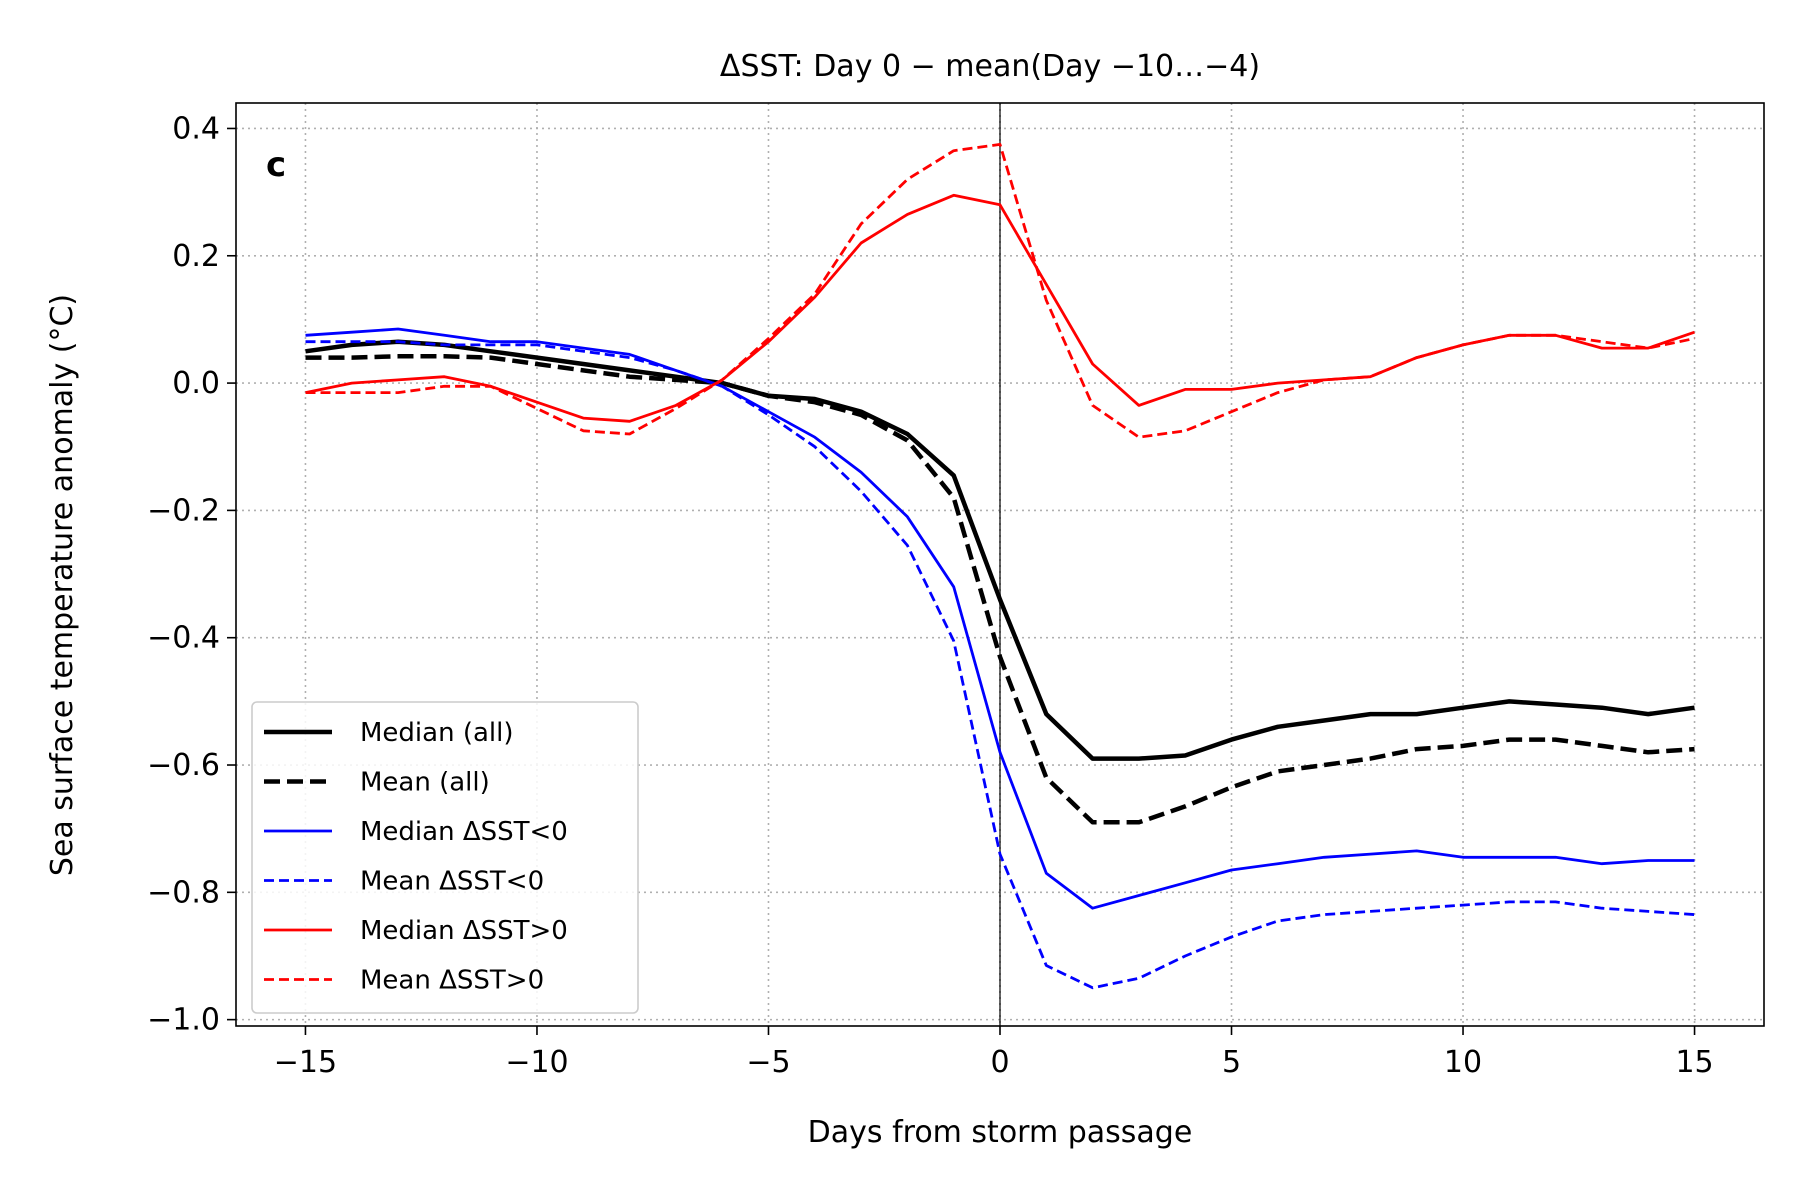  I want to click on legend-label: Mean ΔSST>0, so click(452, 981).